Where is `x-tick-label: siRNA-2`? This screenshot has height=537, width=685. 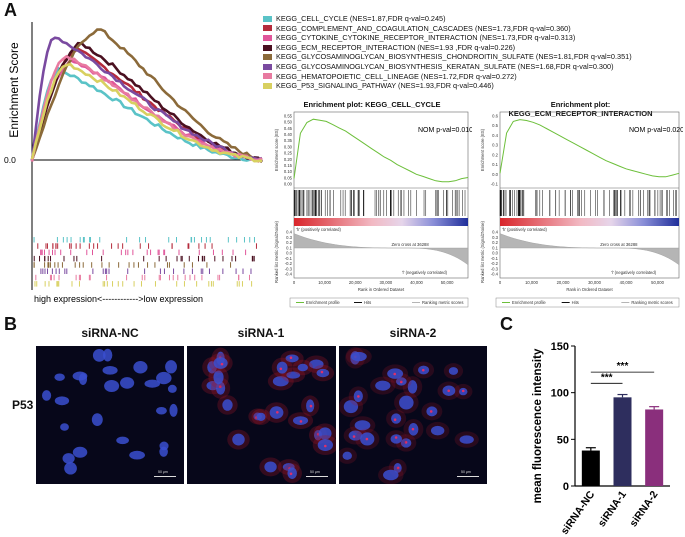
x-tick-label: siRNA-2 is located at coordinates (643, 509).